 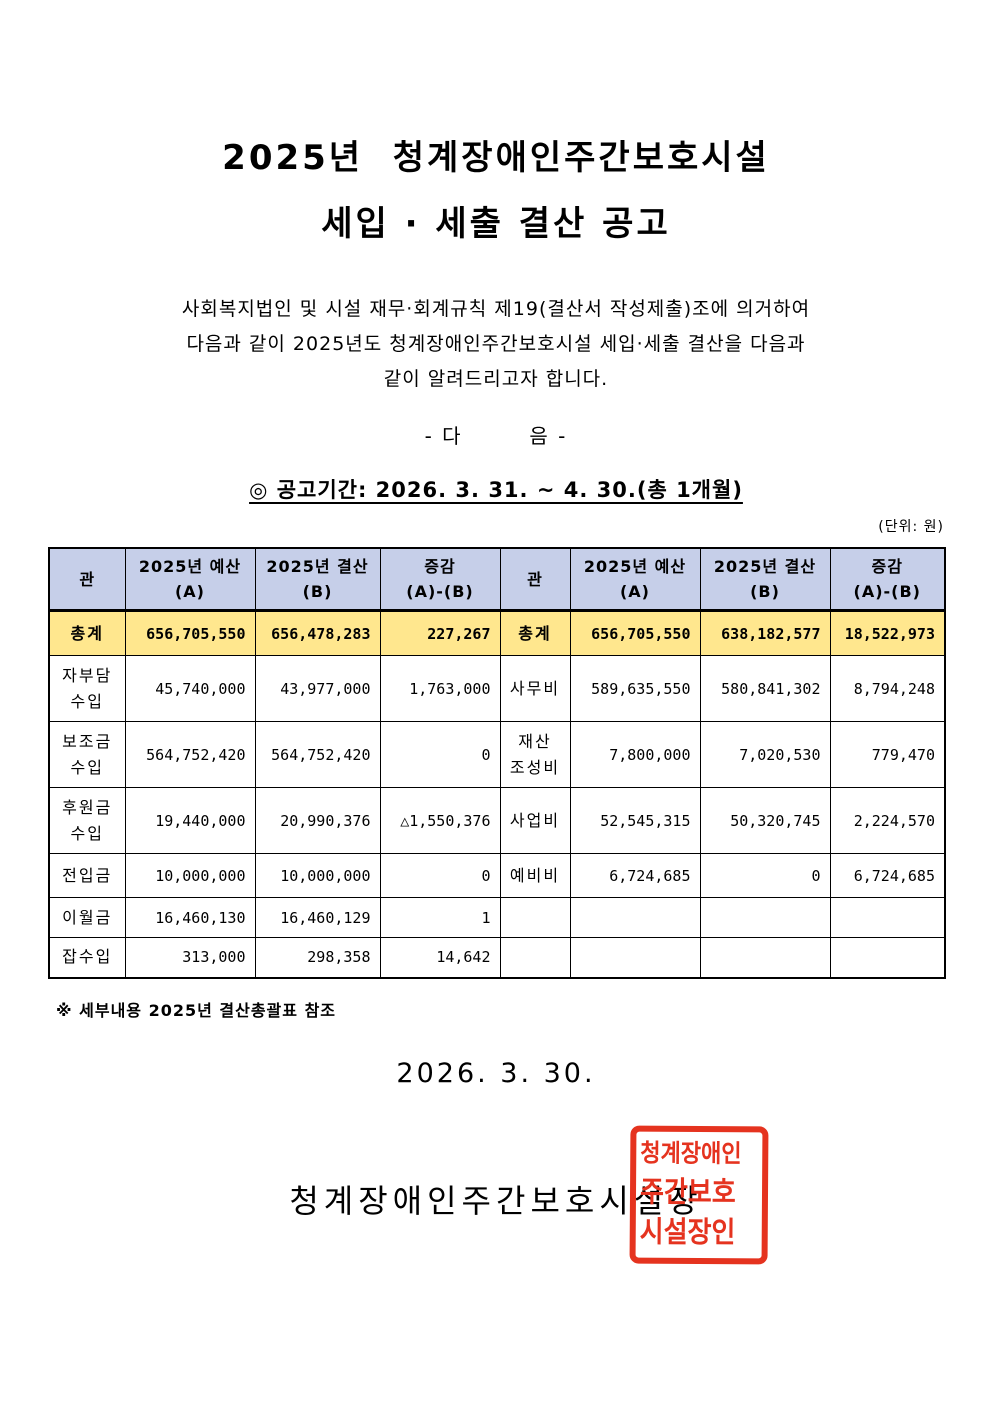 I want to click on seal-row: 시설장인, so click(x=687, y=1233).